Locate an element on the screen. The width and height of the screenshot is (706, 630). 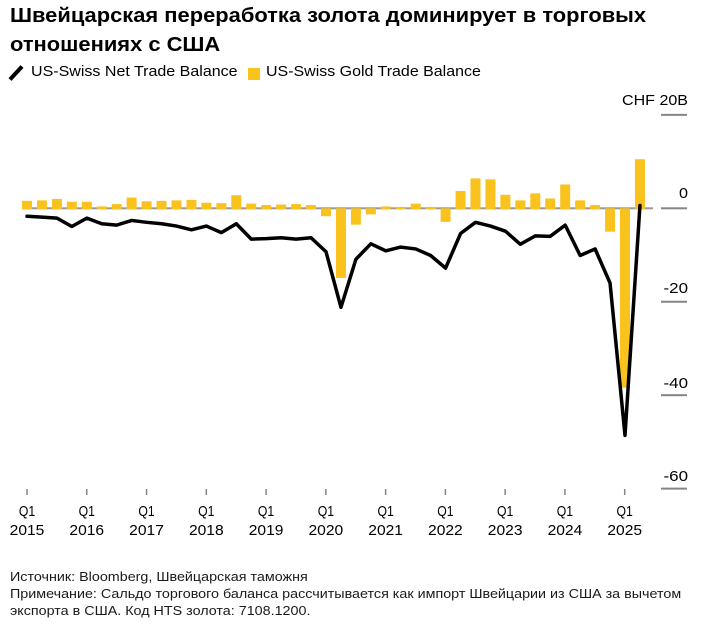
svg-text: 2023 is located at coordinates (505, 530).